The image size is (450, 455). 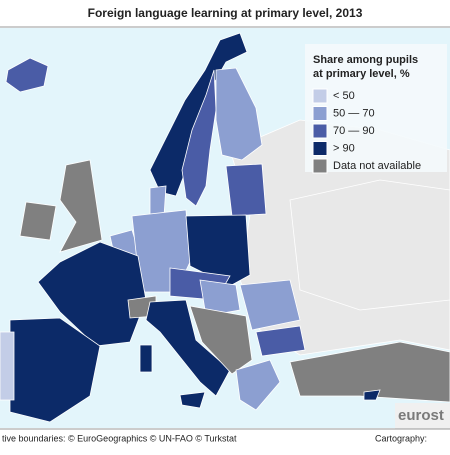 What do you see at coordinates (55, 370) in the screenshot?
I see `spain` at bounding box center [55, 370].